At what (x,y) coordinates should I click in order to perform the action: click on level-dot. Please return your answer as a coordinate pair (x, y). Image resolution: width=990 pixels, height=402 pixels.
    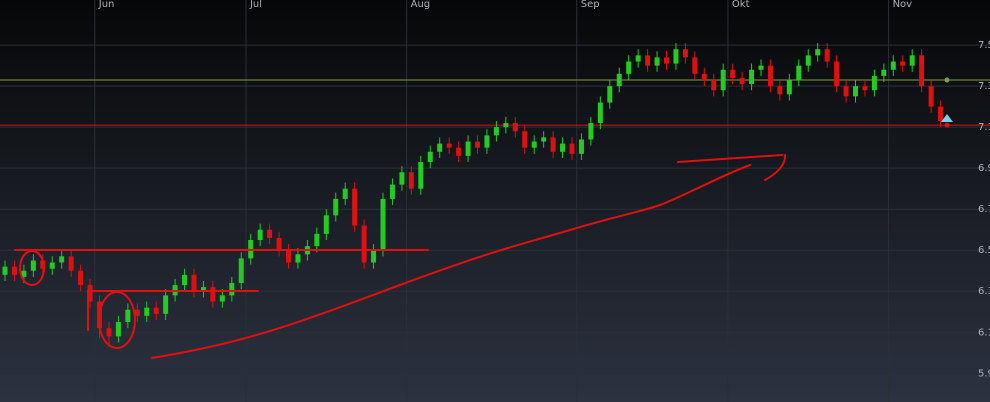
    Looking at the image, I should click on (947, 125).